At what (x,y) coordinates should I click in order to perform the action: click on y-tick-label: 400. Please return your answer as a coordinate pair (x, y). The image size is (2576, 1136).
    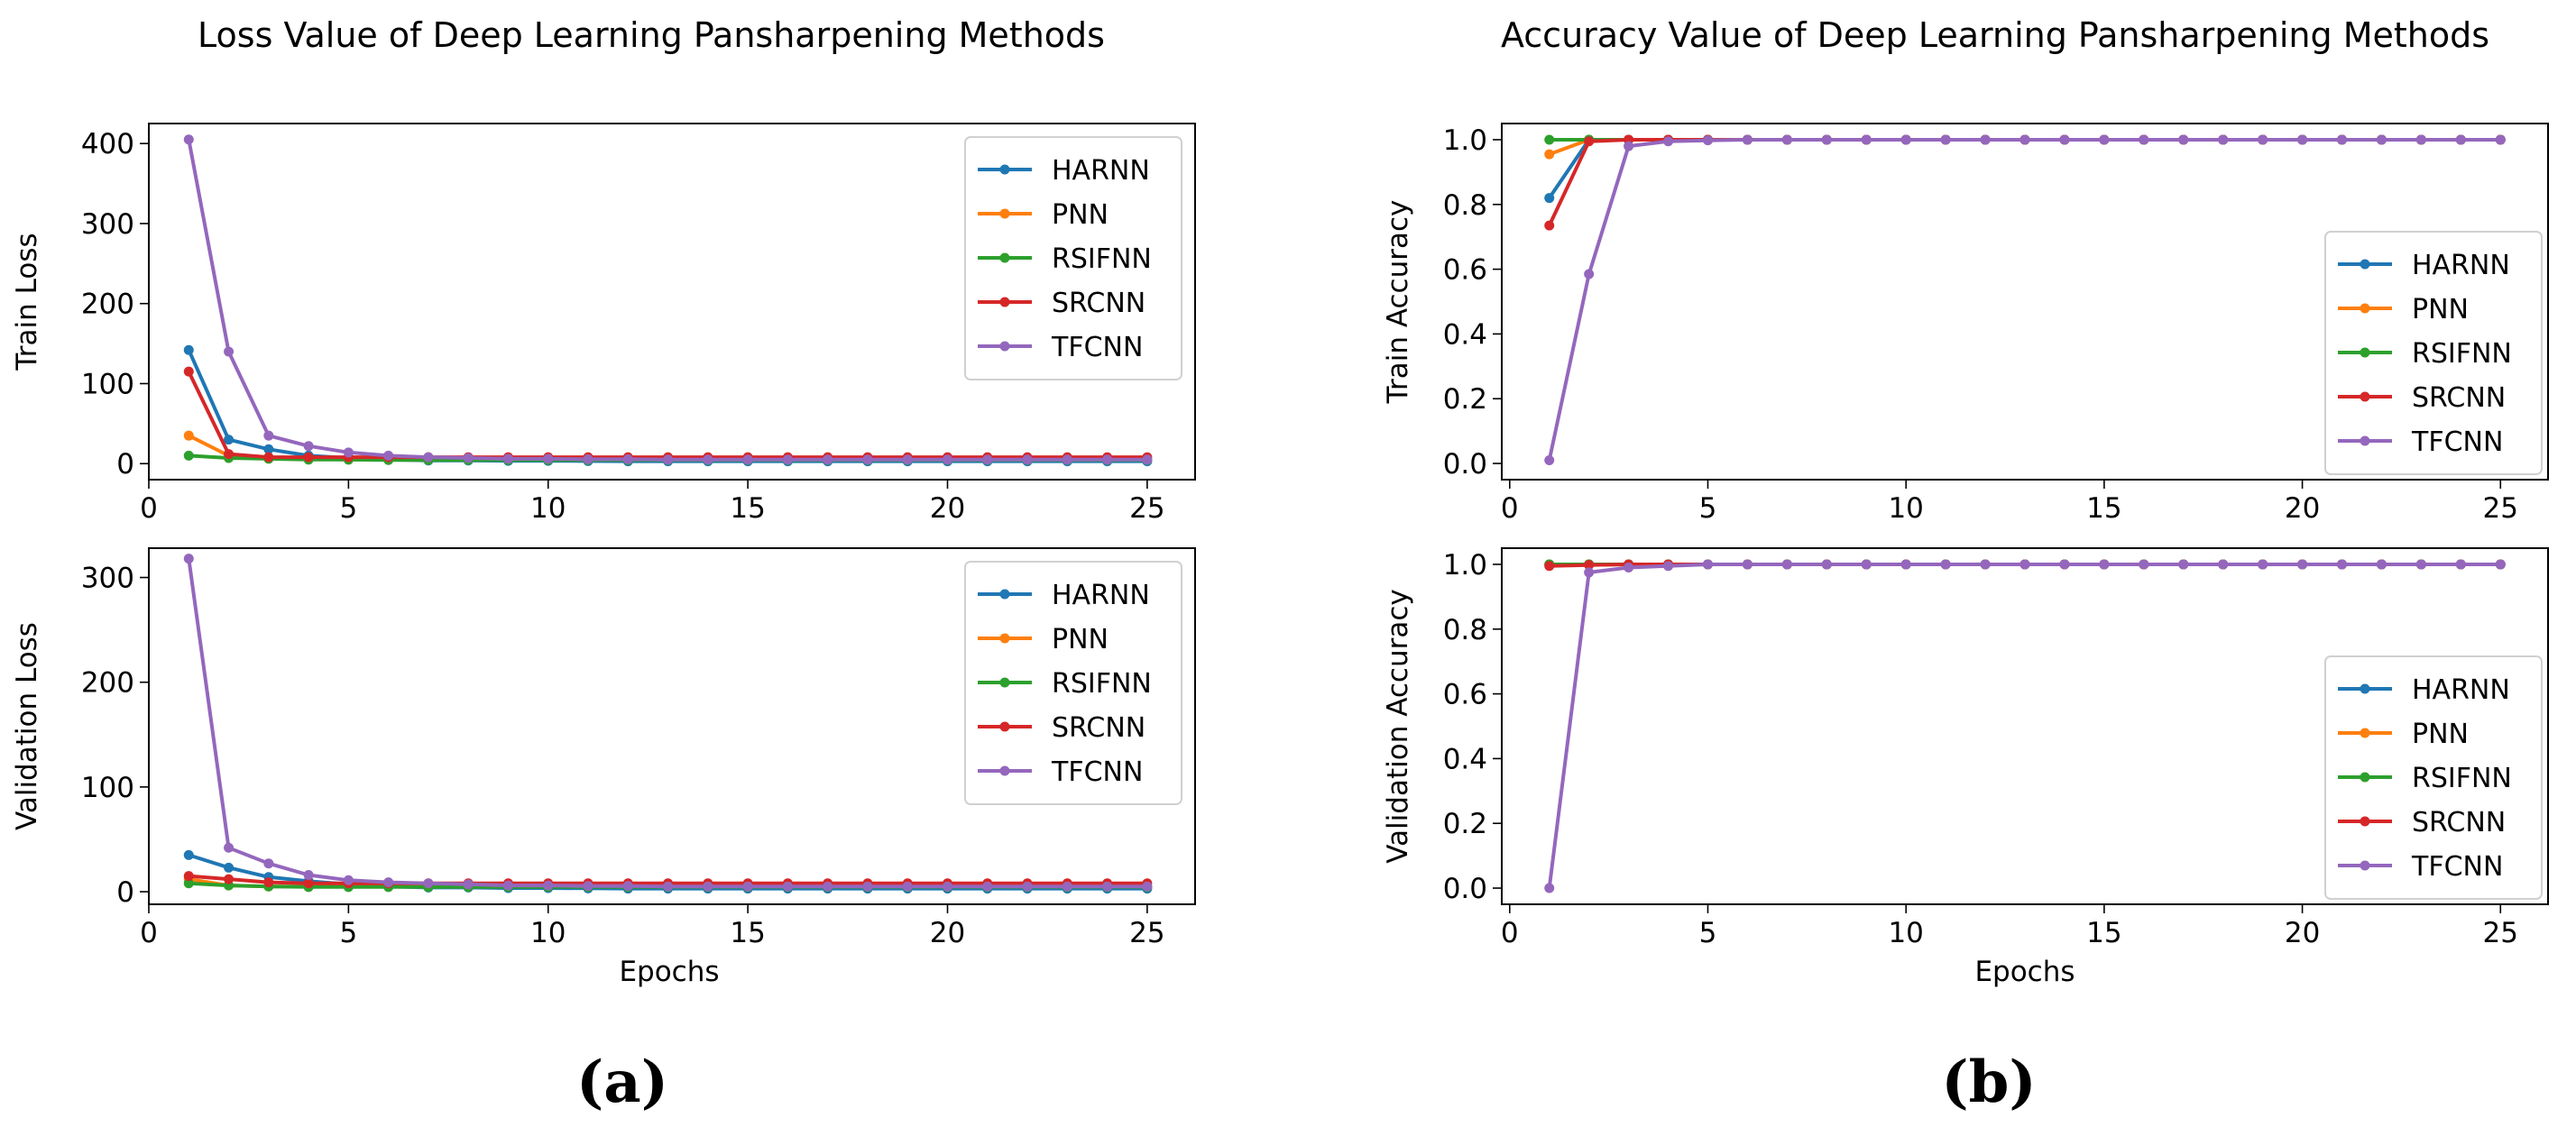
    Looking at the image, I should click on (107, 144).